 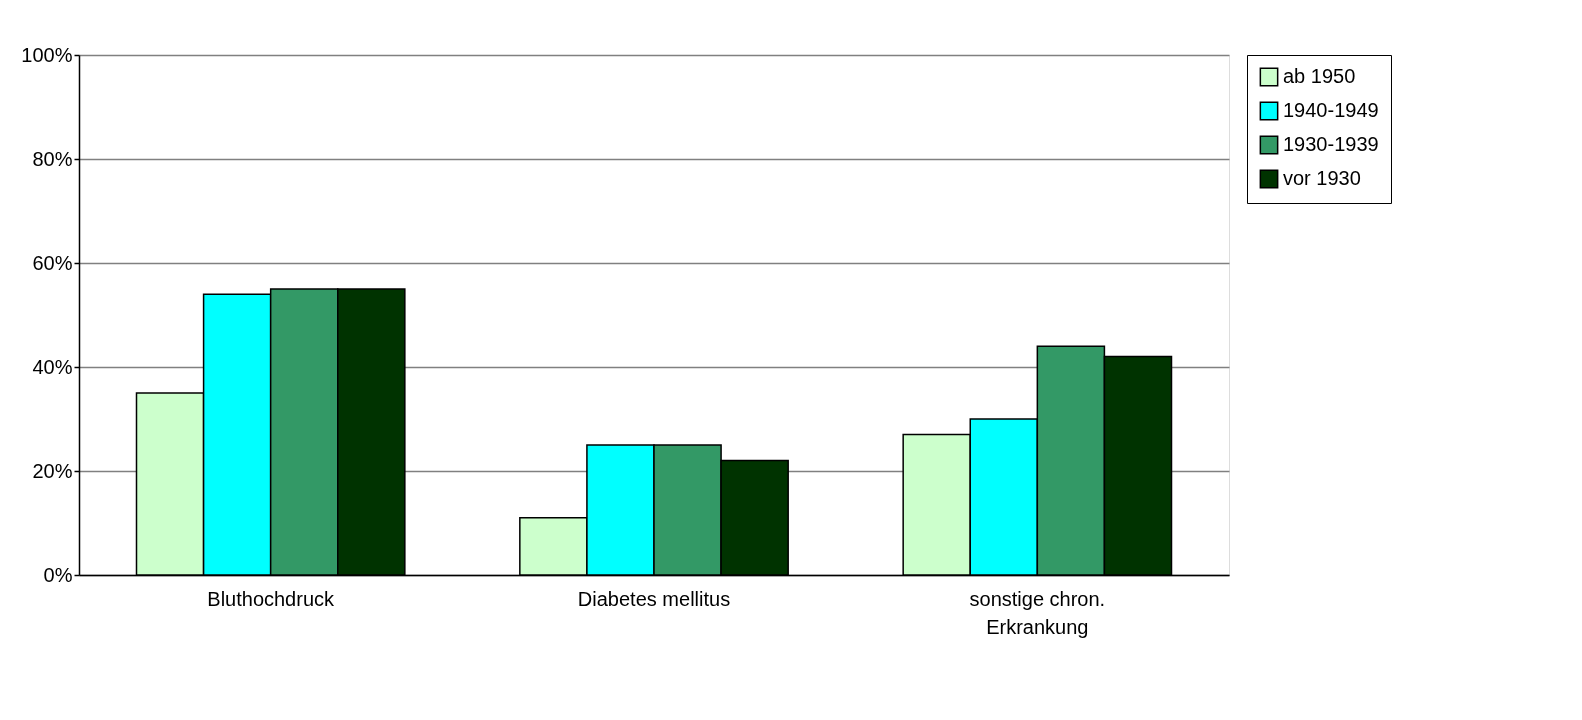 What do you see at coordinates (1322, 178) in the screenshot?
I see `legend-label: vor 1930` at bounding box center [1322, 178].